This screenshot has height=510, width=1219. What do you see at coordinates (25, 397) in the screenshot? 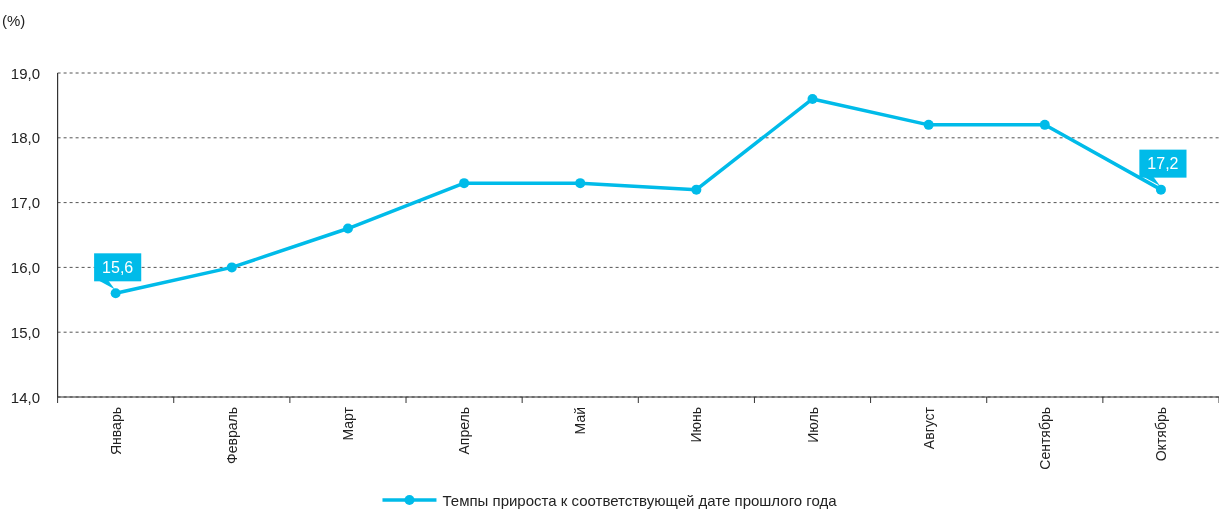
I see `y-tick-label: 14,0` at bounding box center [25, 397].